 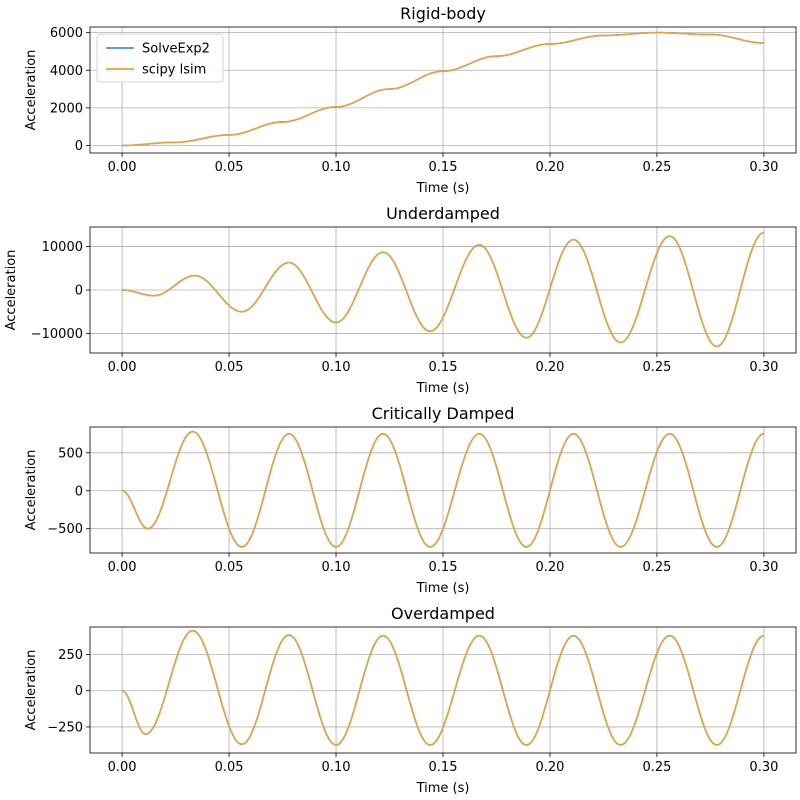 I want to click on y-tick-label: 10000, so click(x=62, y=247).